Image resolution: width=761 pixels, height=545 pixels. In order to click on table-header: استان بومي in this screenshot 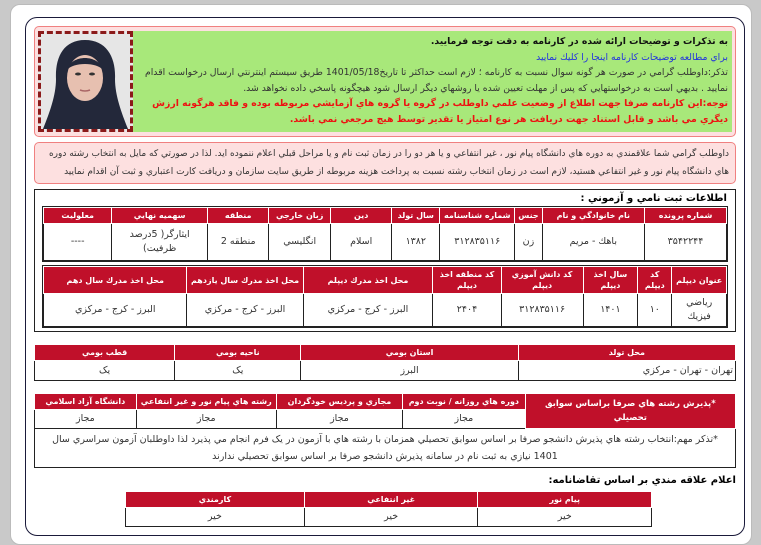, I will do `click(409, 352)`.